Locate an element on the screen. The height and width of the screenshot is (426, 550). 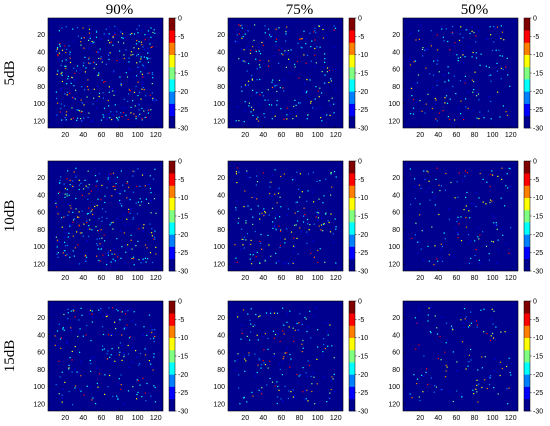
y-tick-label: 20 is located at coordinates (221, 35).